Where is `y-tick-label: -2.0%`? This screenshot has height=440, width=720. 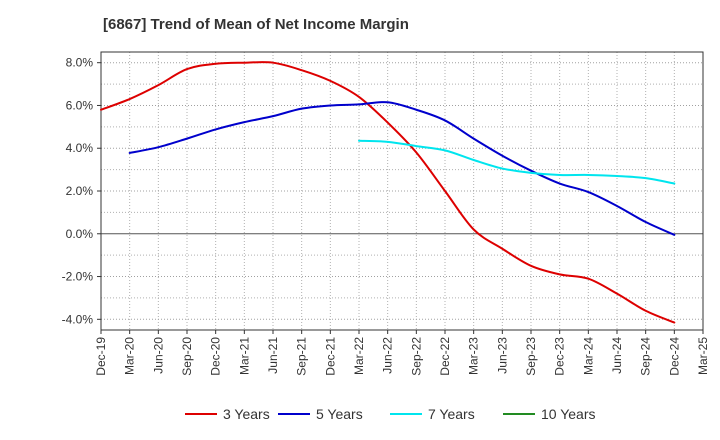
y-tick-label: -2.0% is located at coordinates (78, 277).